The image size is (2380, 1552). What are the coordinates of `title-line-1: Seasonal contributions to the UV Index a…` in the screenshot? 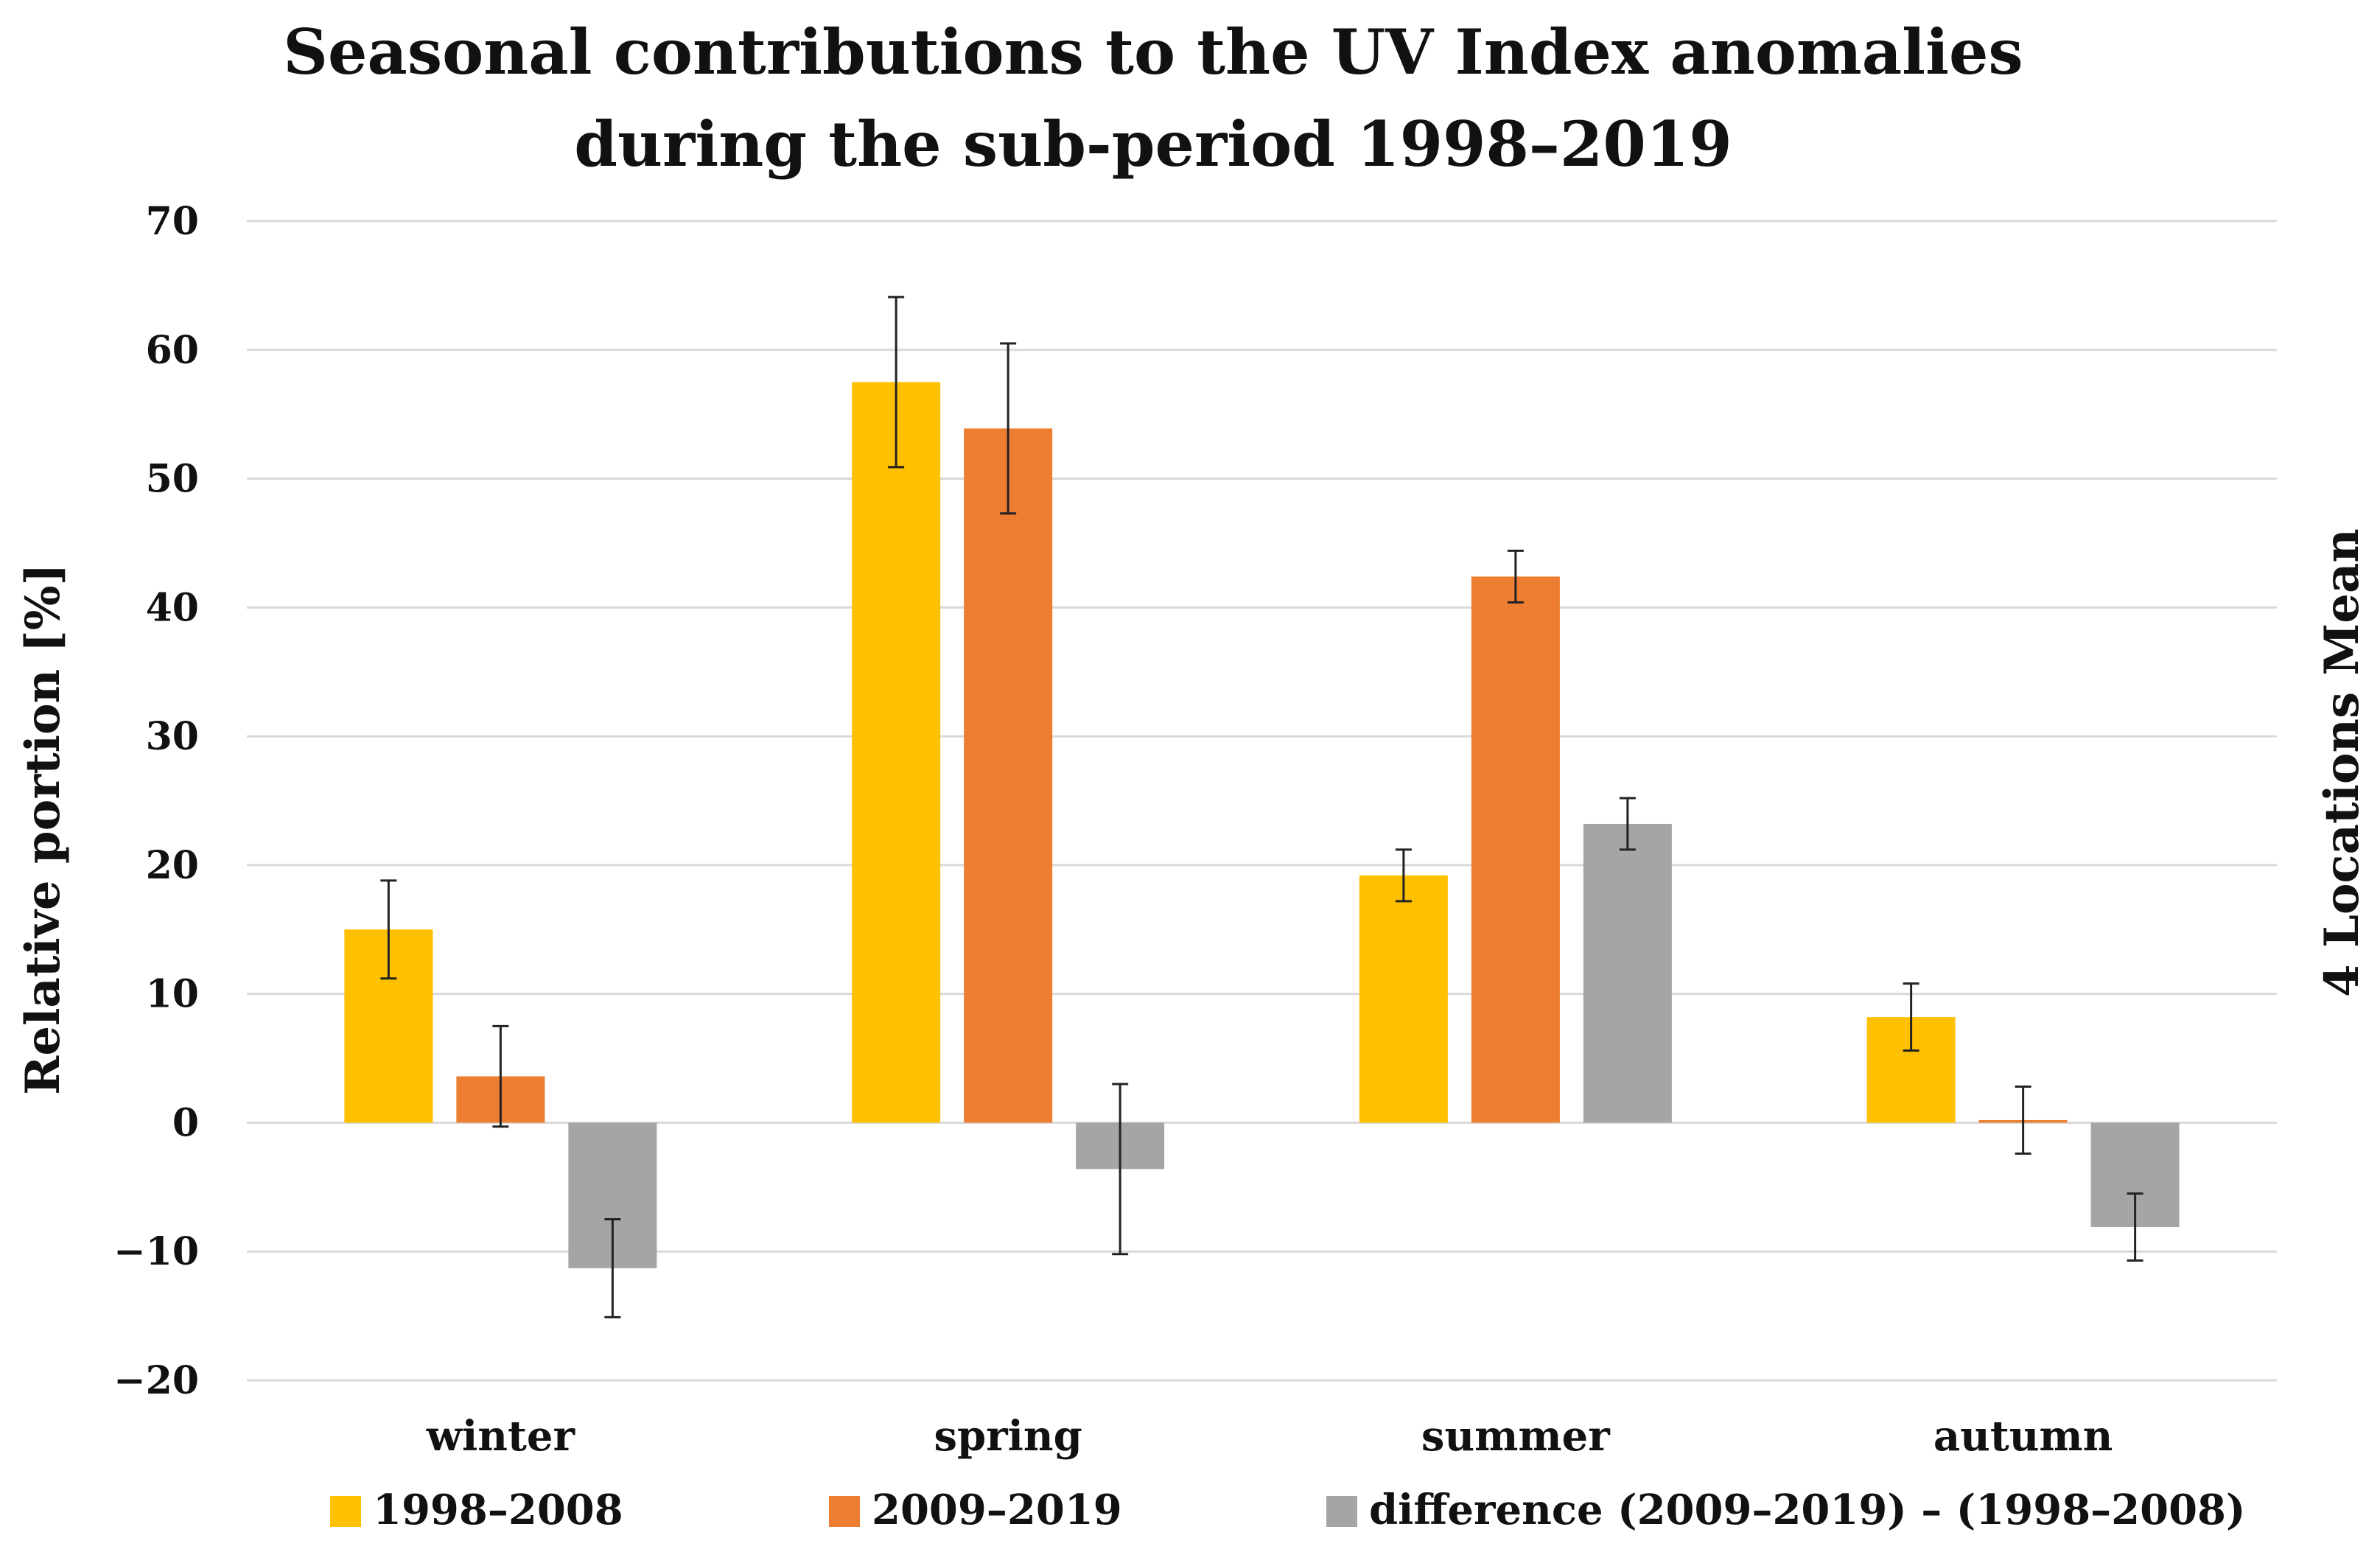 It's located at (1153, 52).